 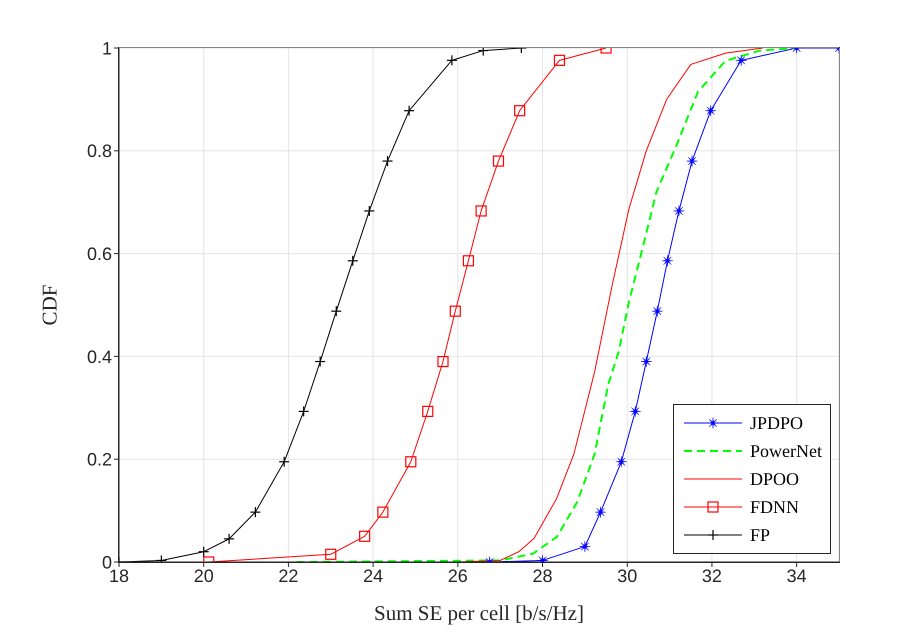 What do you see at coordinates (775, 507) in the screenshot?
I see `legend-label: FDNN` at bounding box center [775, 507].